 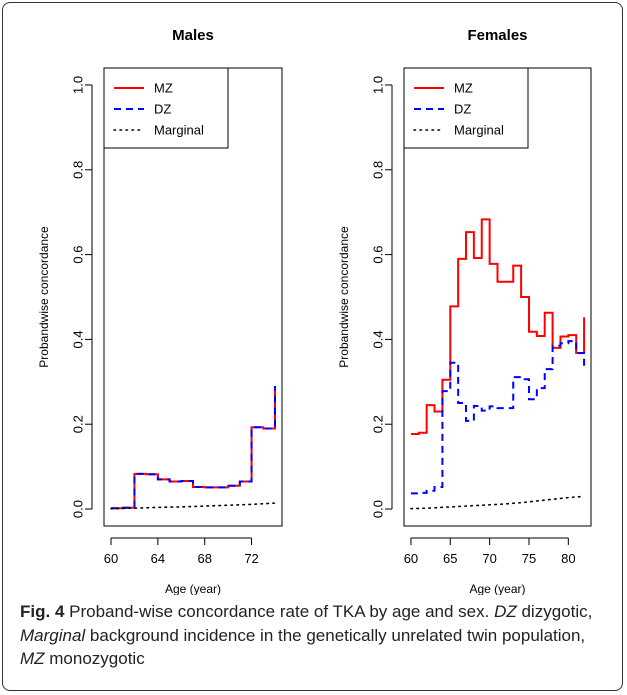 I want to click on caption-dz-abbr: DZ, so click(x=505, y=611).